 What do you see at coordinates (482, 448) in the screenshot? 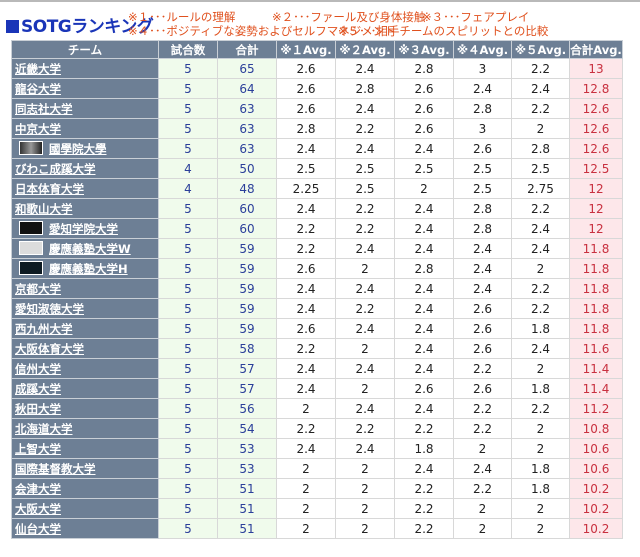
I see `avg4-cell: 2` at bounding box center [482, 448].